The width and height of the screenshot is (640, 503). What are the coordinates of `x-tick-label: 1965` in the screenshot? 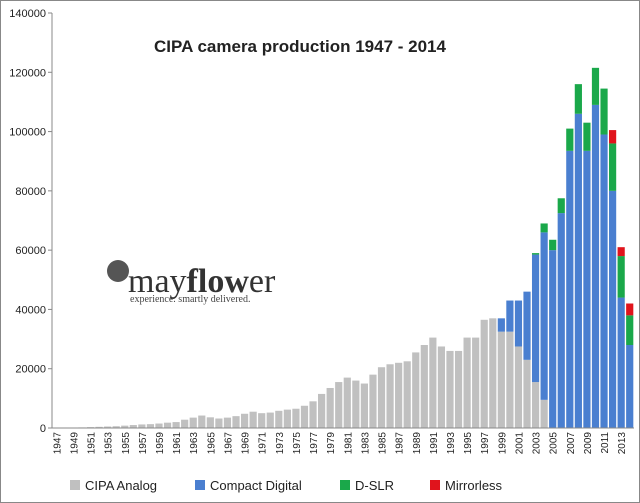 It's located at (211, 443).